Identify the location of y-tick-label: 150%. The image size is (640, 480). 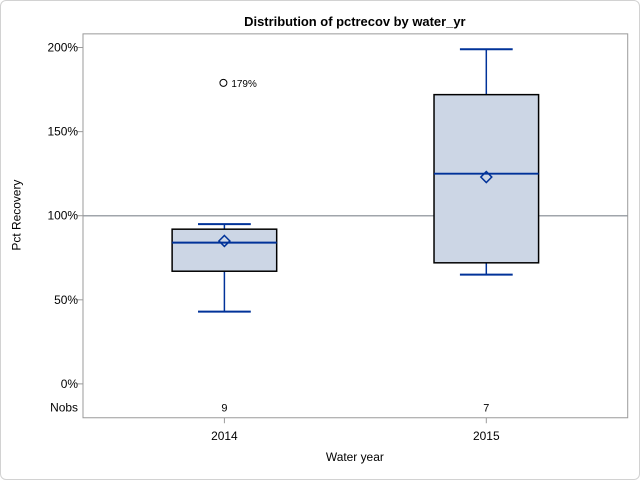
(62, 132).